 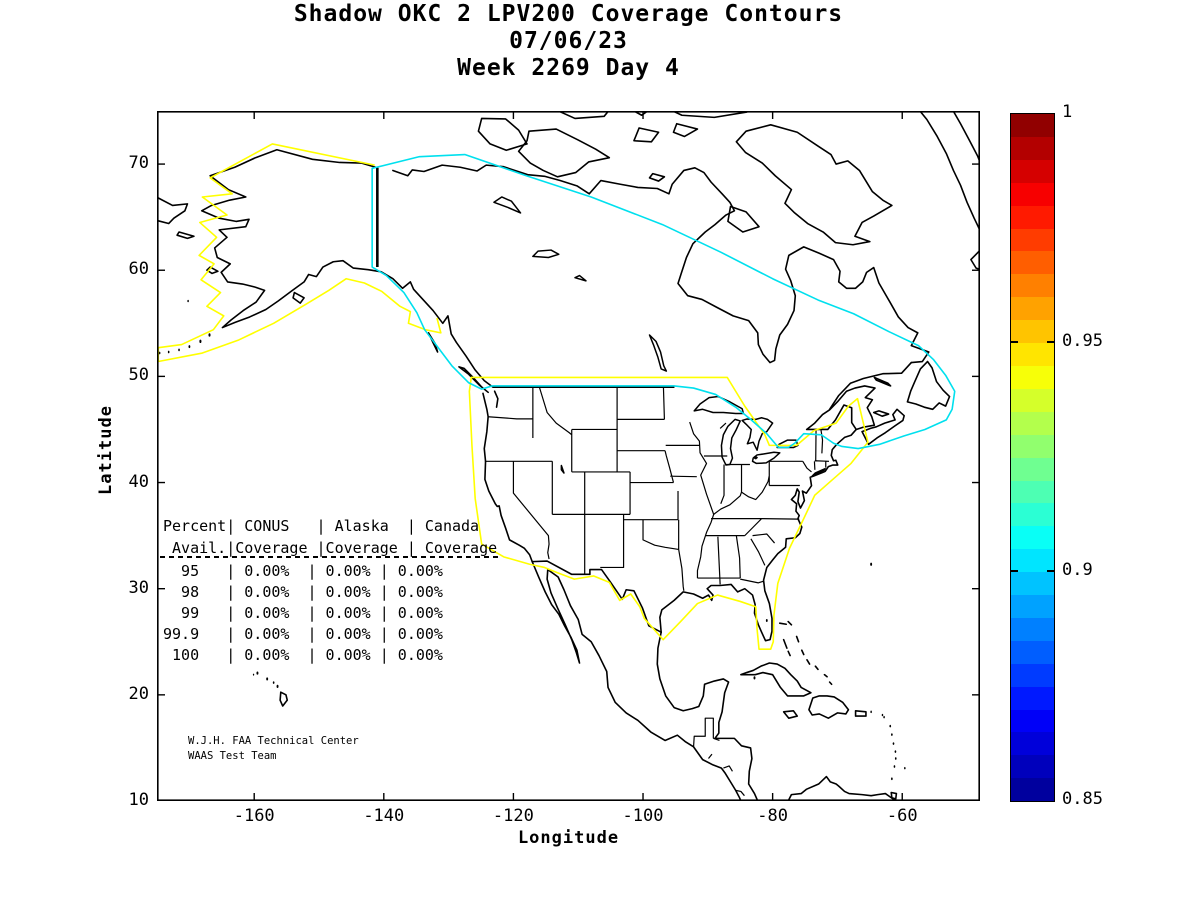 I want to click on colorbar-tick-label: 1, so click(x=1067, y=112).